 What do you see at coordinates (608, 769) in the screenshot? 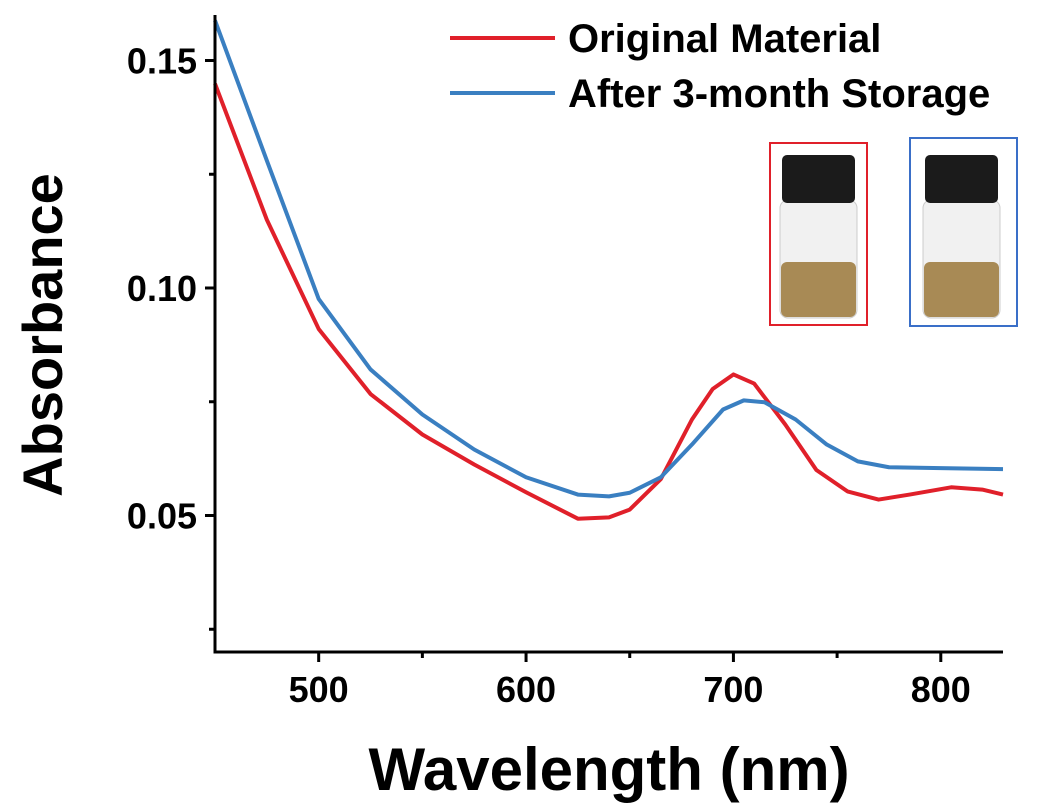
I see `x-axis-title: Wavelength (nm)` at bounding box center [608, 769].